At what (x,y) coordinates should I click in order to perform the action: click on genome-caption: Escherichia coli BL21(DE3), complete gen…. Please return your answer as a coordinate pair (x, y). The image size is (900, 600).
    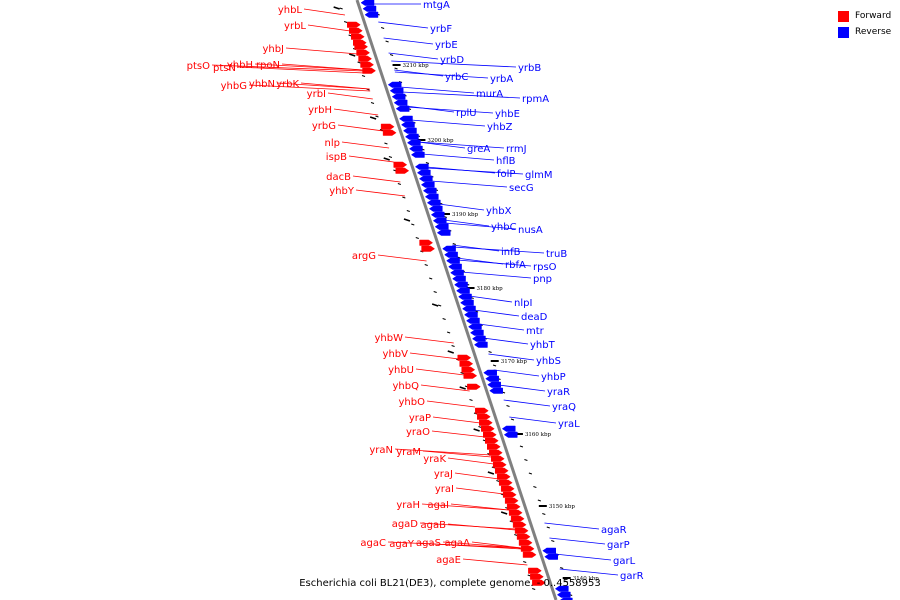
    Looking at the image, I should click on (450, 583).